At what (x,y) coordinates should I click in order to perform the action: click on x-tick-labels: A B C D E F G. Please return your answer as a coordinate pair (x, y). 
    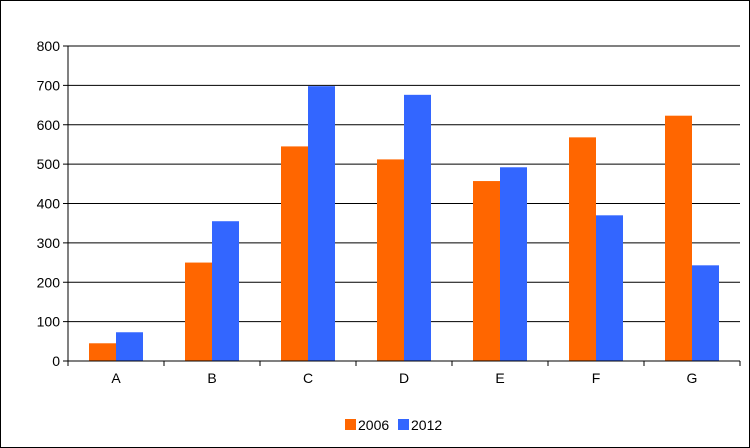
    Looking at the image, I should click on (404, 378).